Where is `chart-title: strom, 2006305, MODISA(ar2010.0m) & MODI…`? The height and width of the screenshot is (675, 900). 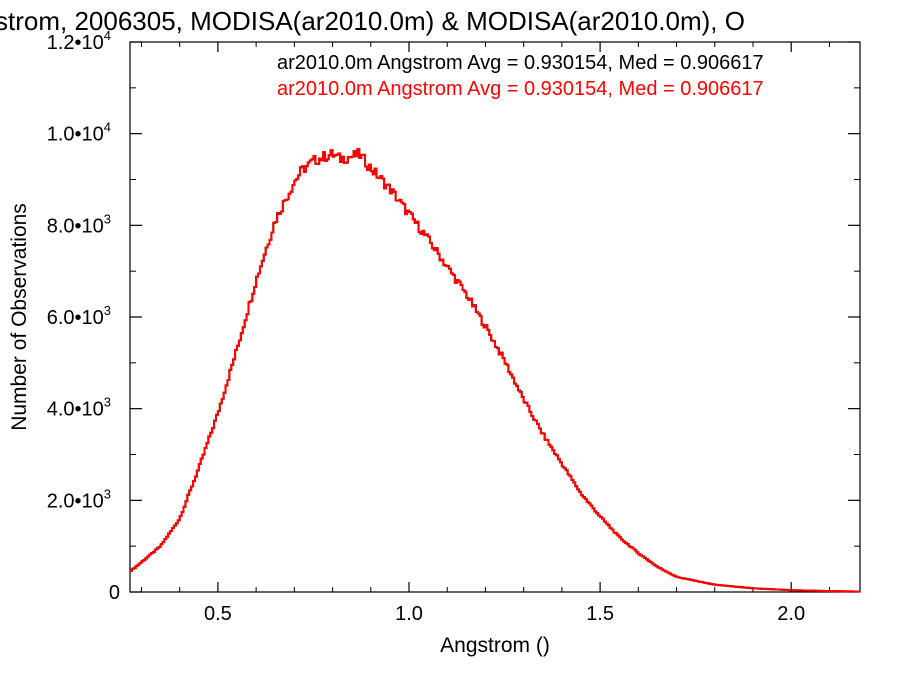
chart-title: strom, 2006305, MODISA(ar2010.0m) & MODI… is located at coordinates (372, 21).